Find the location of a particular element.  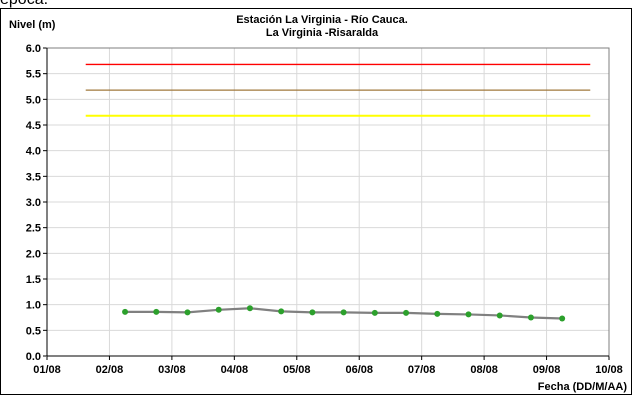

x-tick-label: 02/08 is located at coordinates (110, 370).